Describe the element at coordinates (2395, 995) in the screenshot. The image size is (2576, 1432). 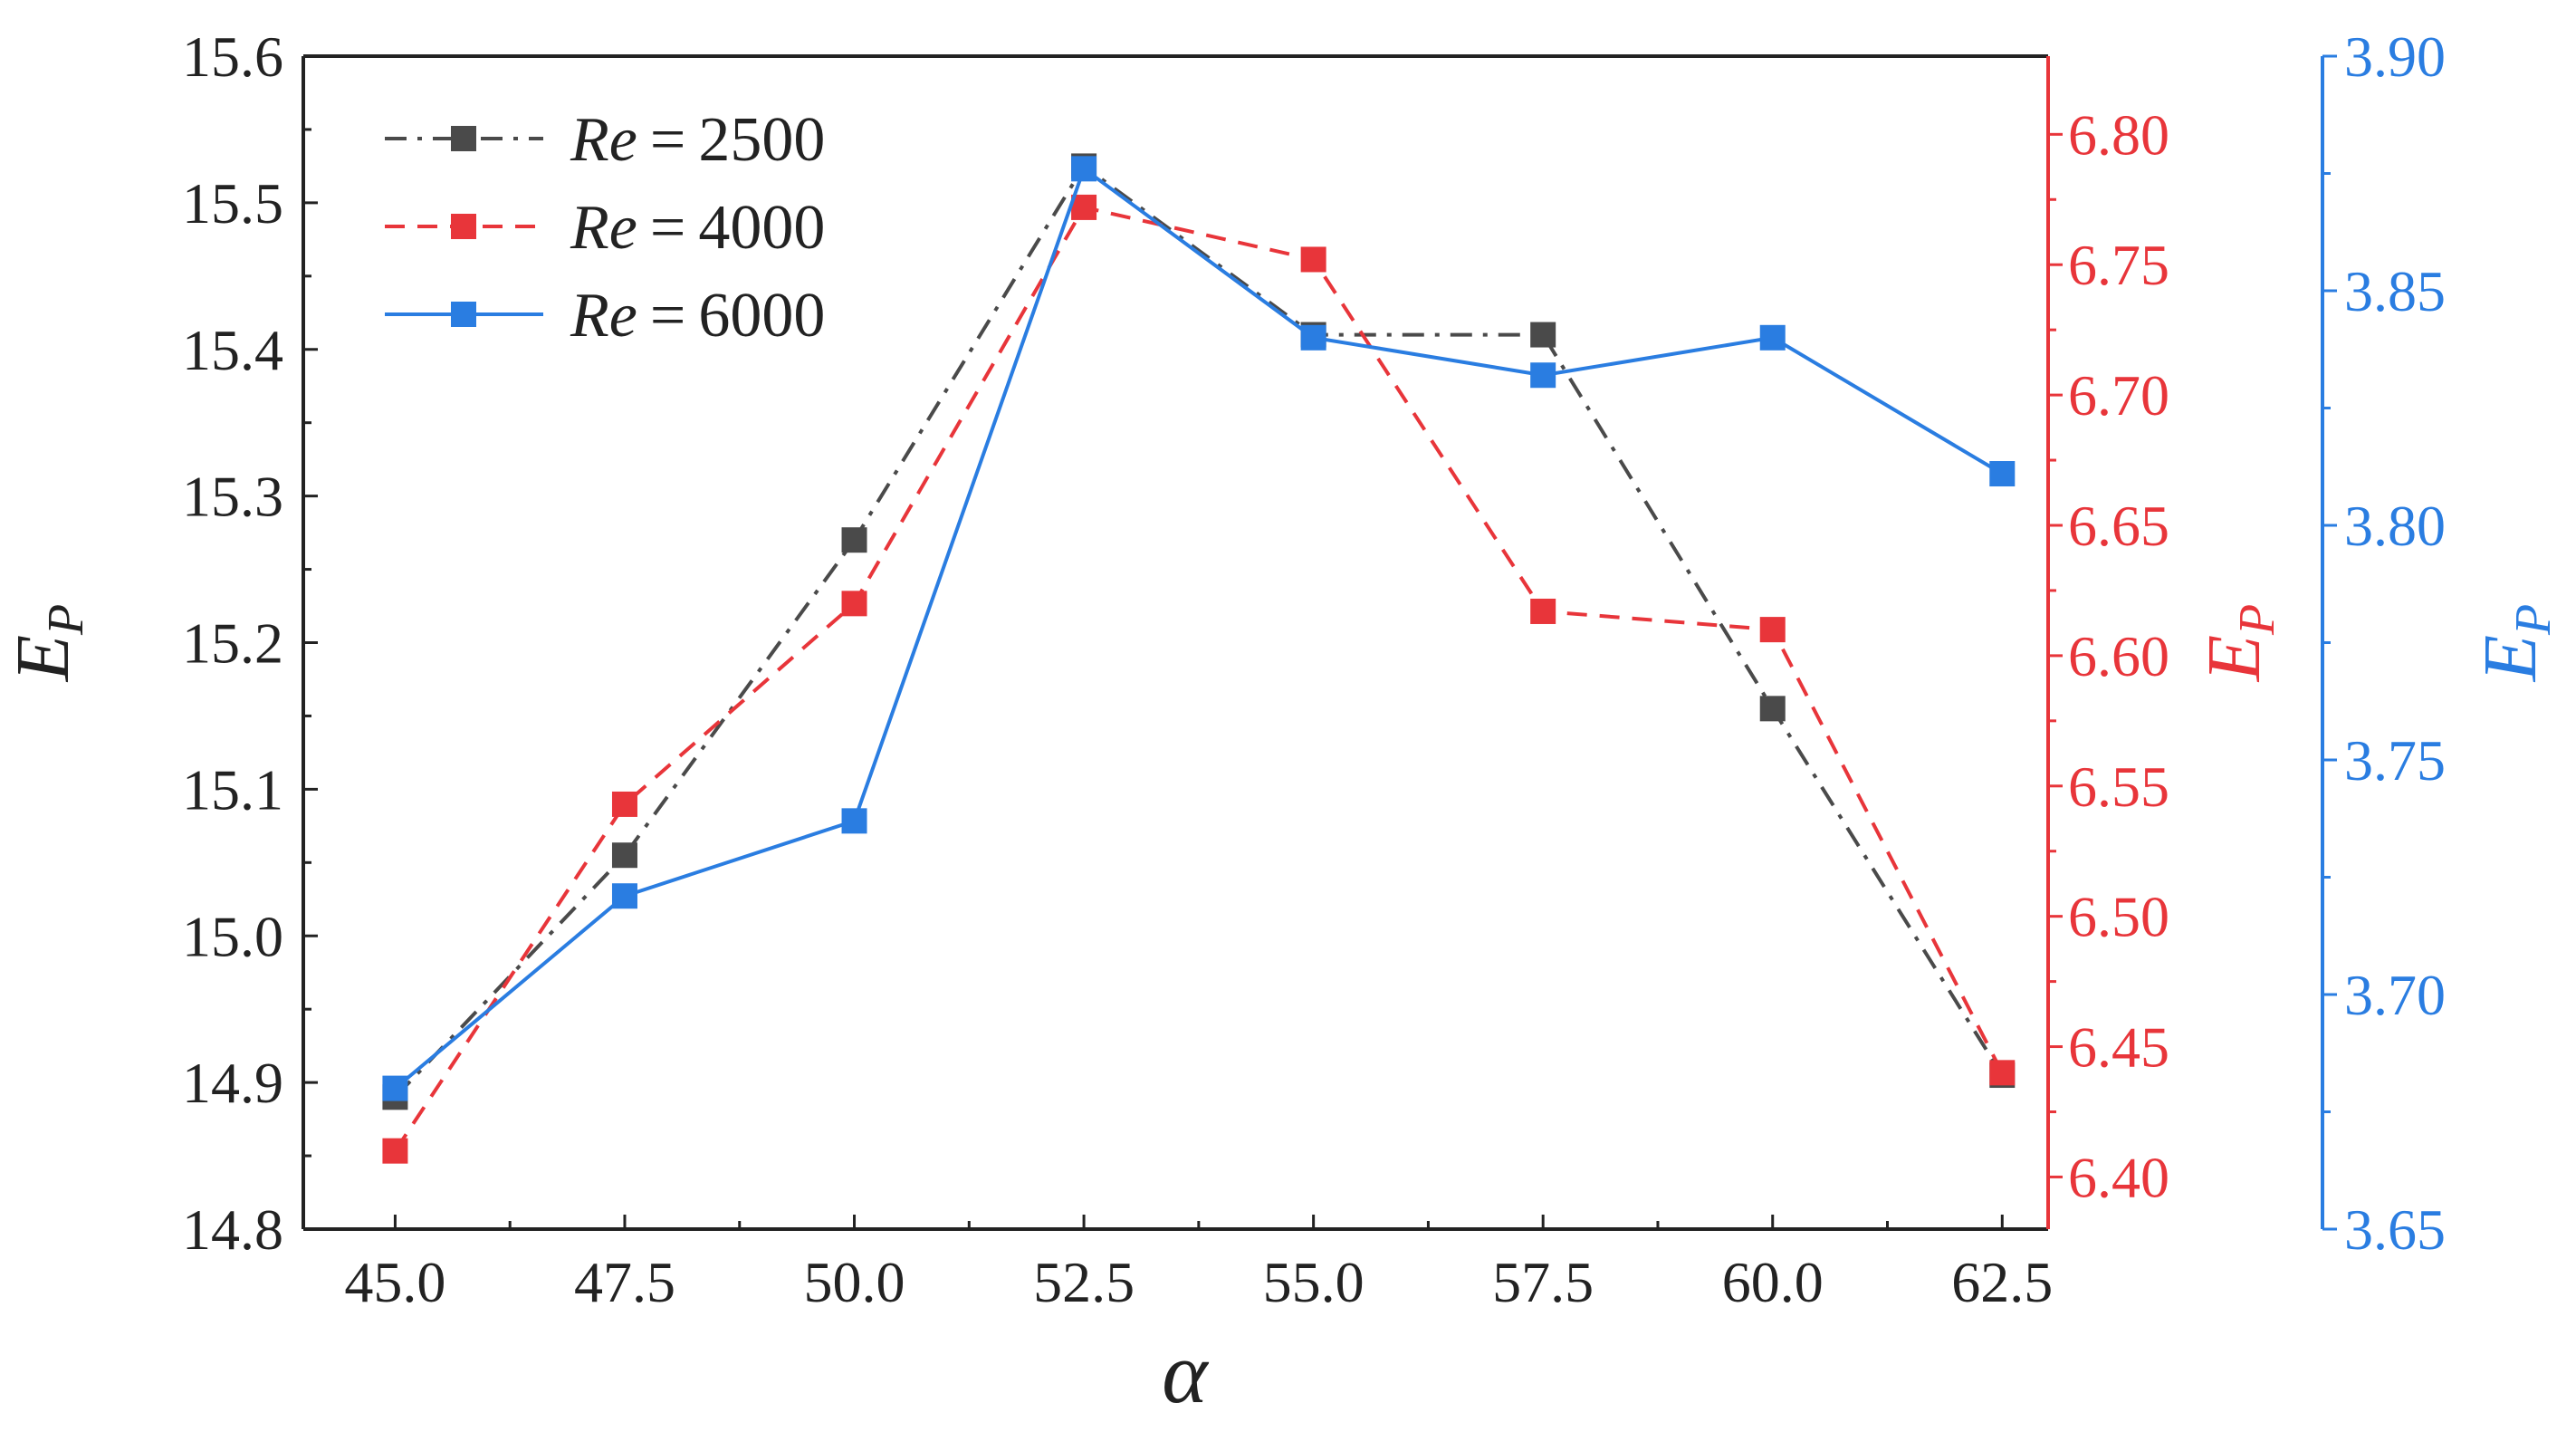
I see `right2-y-tick-label: 3.70` at that location.